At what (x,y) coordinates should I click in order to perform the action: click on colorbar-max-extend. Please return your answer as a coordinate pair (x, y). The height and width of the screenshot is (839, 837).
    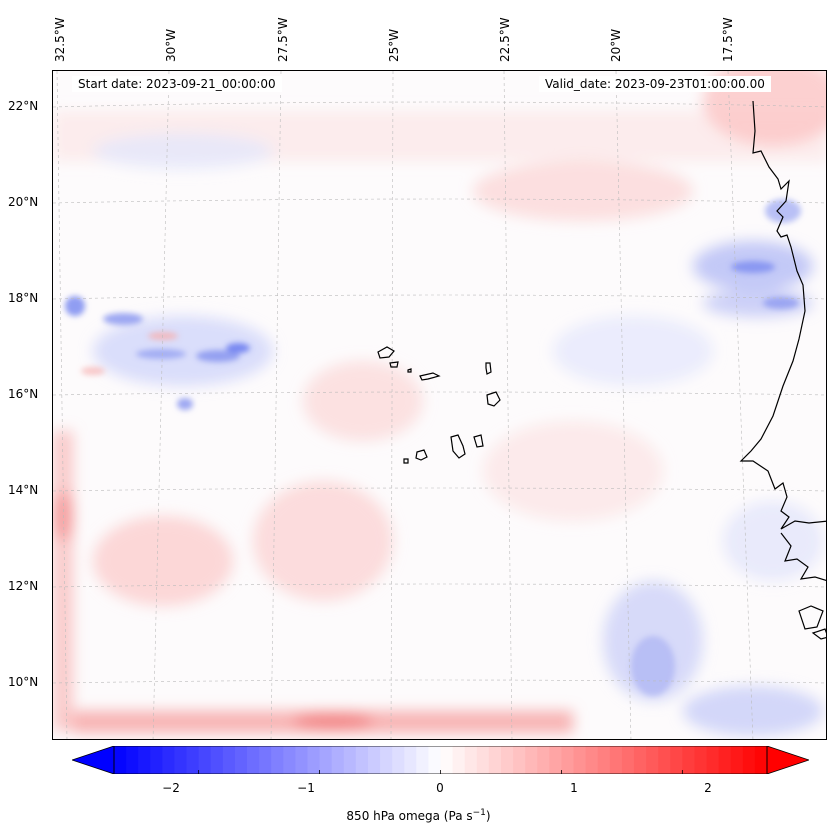
    Looking at the image, I should click on (787, 760).